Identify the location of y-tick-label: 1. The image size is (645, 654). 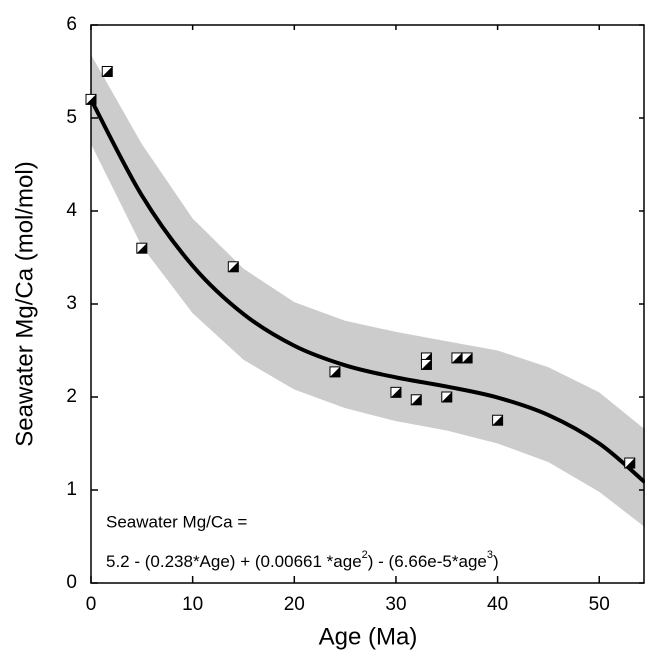
(71, 489).